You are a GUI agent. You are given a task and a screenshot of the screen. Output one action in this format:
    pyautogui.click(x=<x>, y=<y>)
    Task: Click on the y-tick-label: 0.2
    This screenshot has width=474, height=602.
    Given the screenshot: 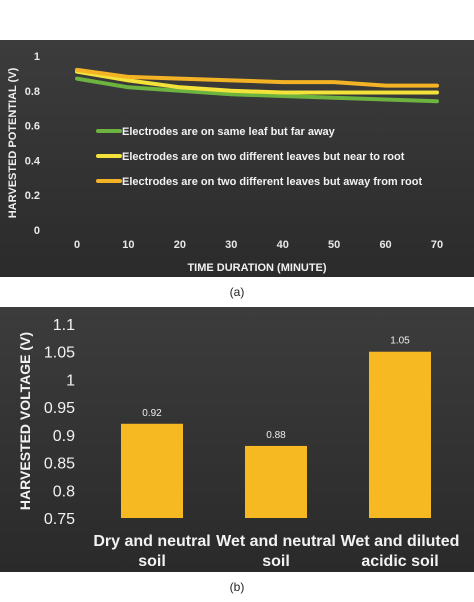 What is the action you would take?
    pyautogui.click(x=32, y=196)
    